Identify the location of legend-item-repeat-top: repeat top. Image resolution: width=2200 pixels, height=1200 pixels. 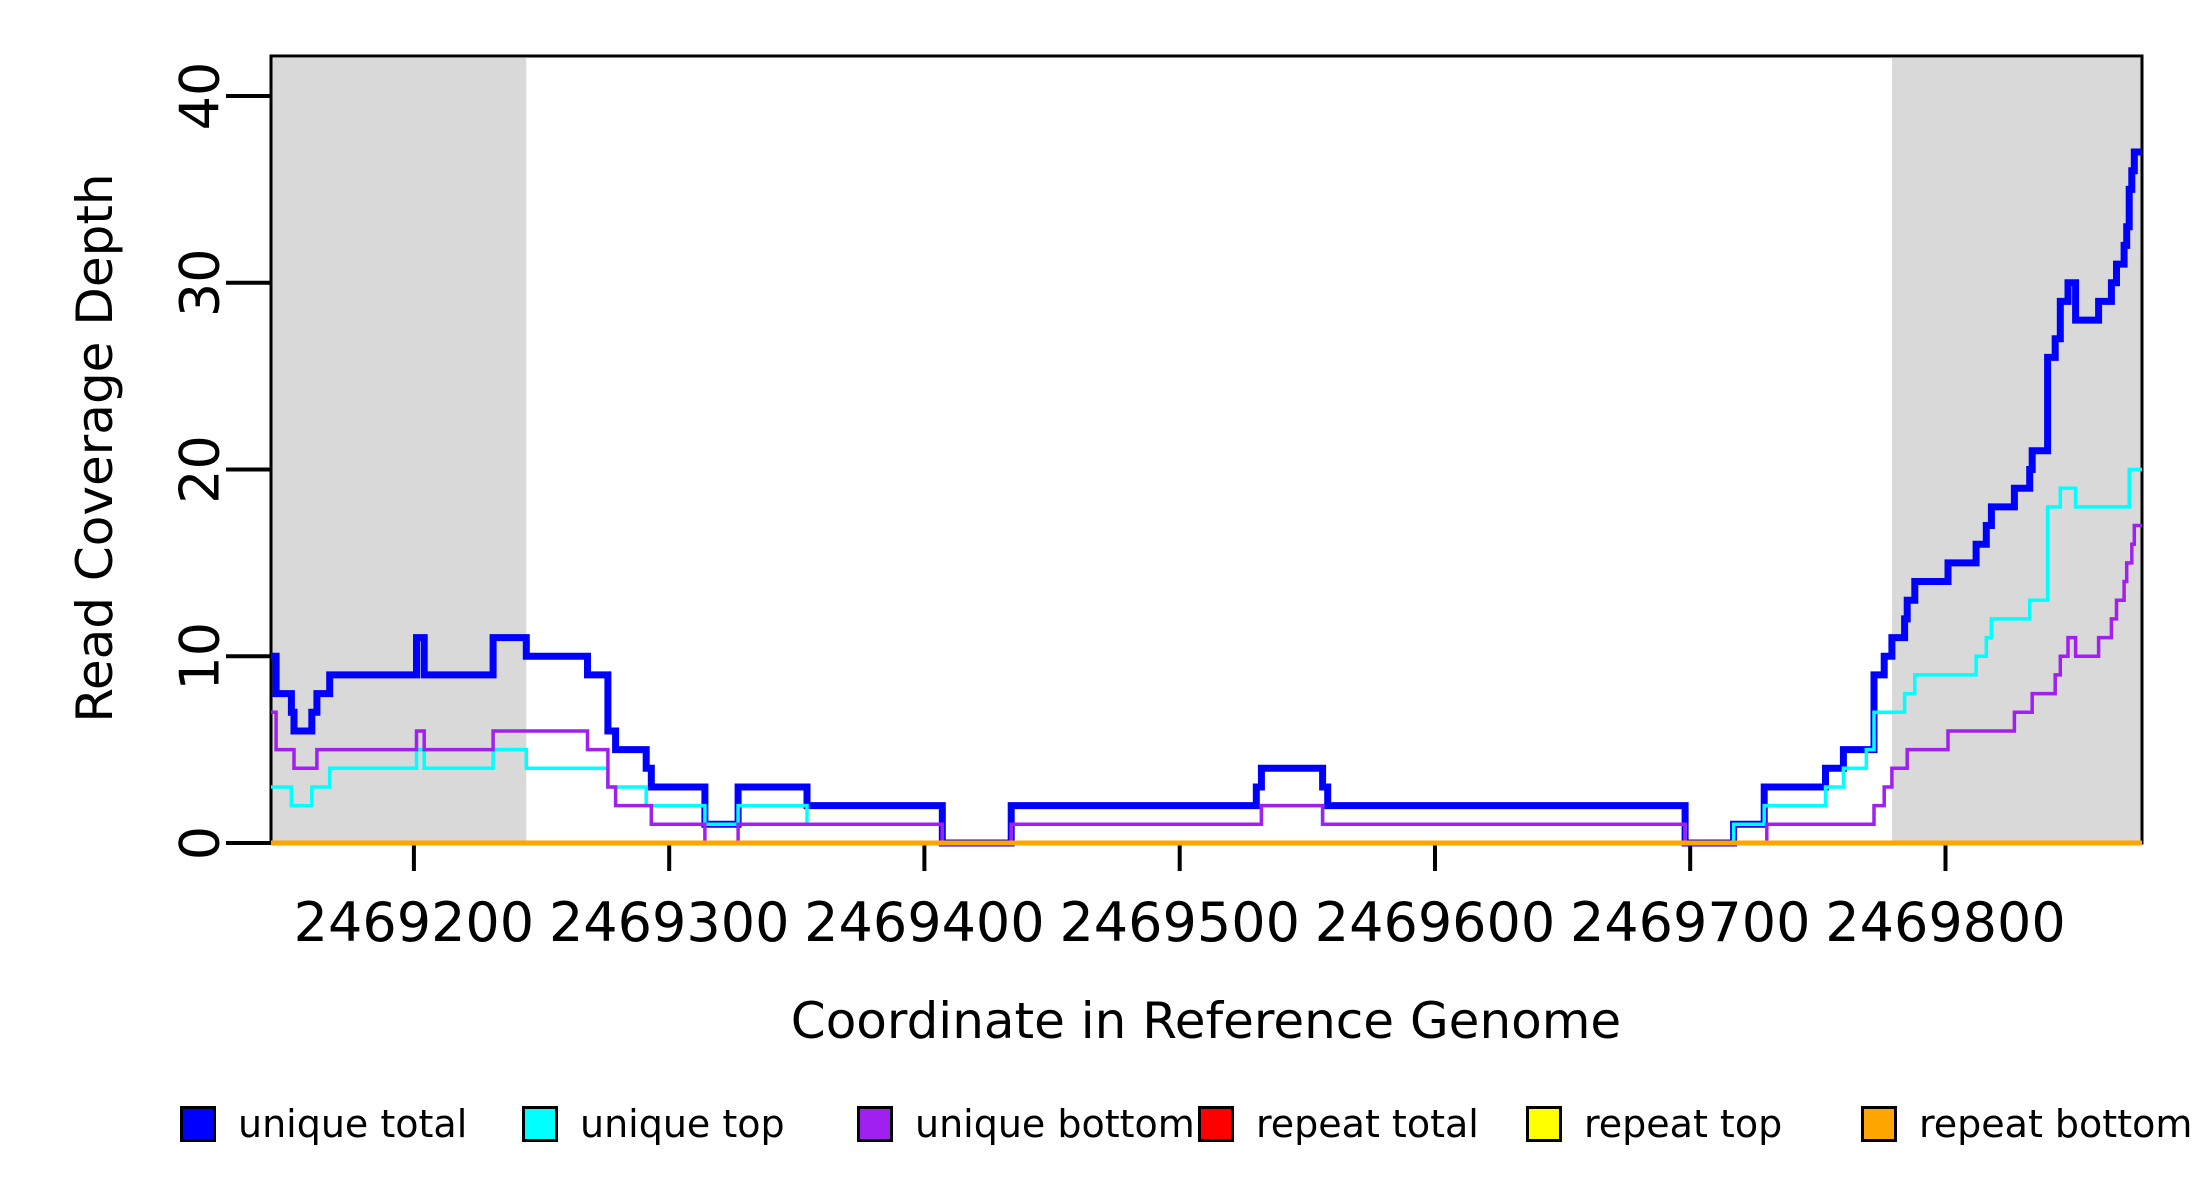
(1654, 1124).